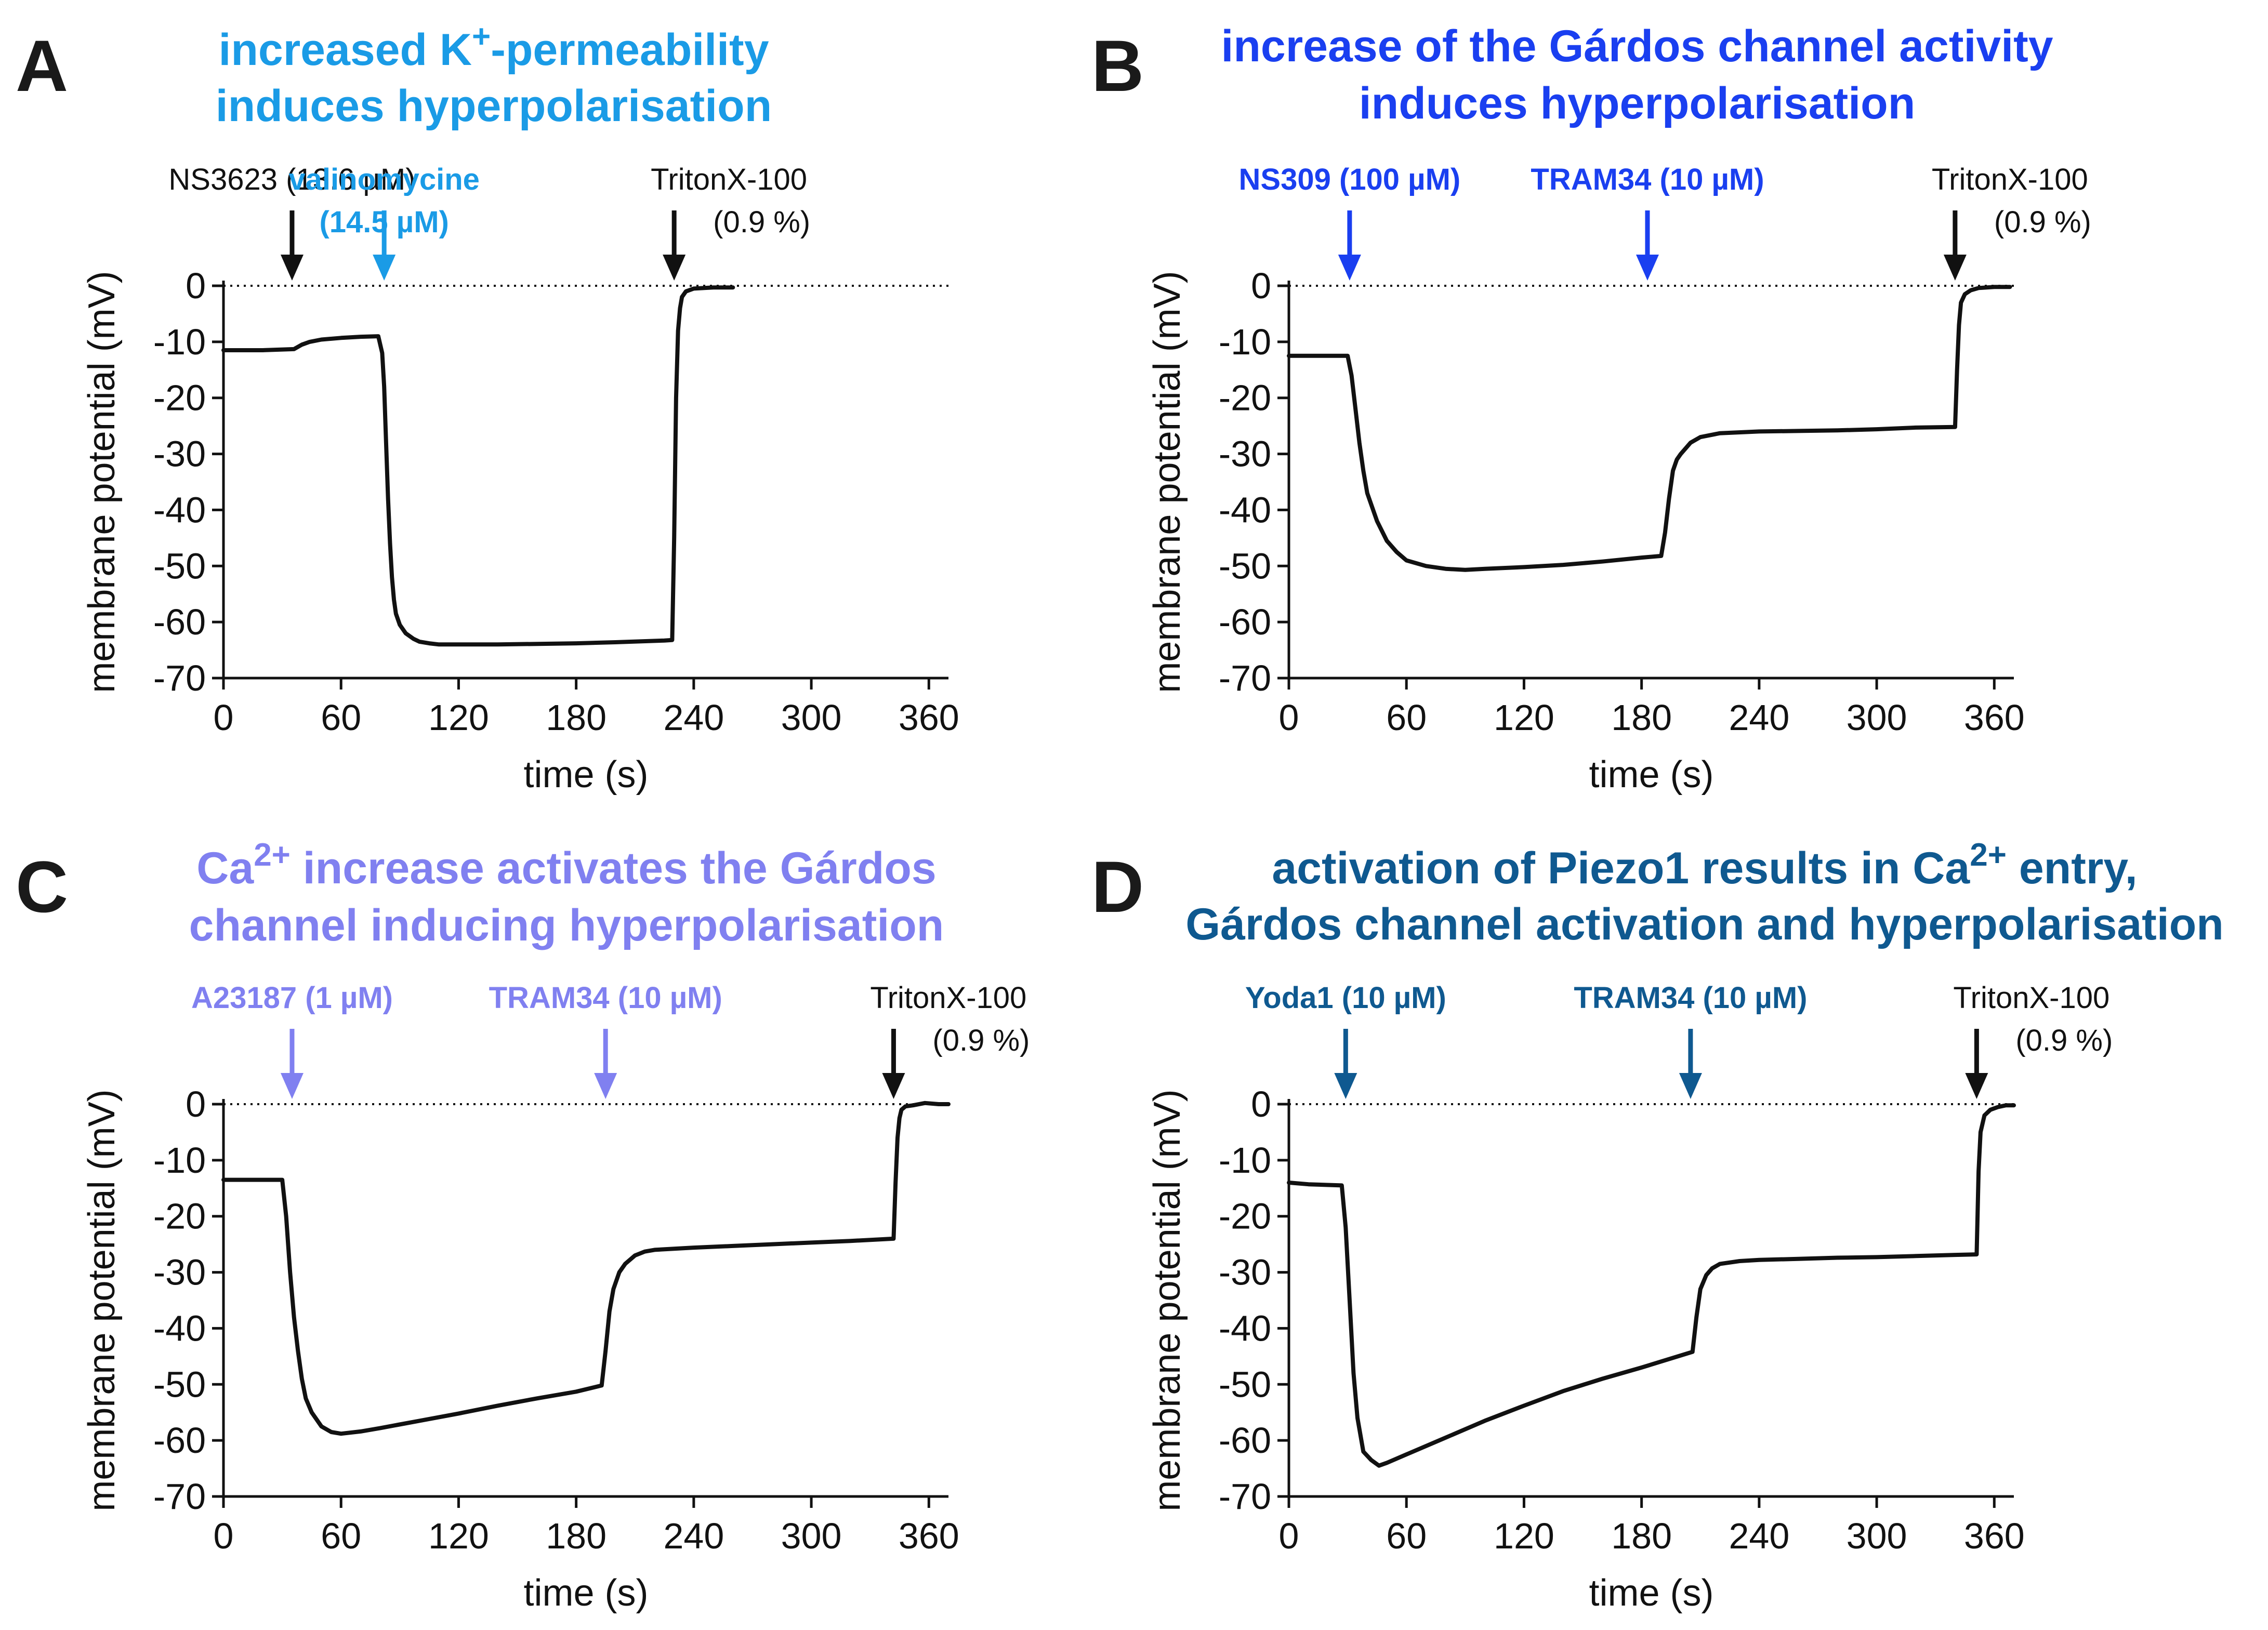 The width and height of the screenshot is (2268, 1630). Describe the element at coordinates (1345, 1040) in the screenshot. I see `treatment-annotation: Yoda1 (10 µM)` at that location.